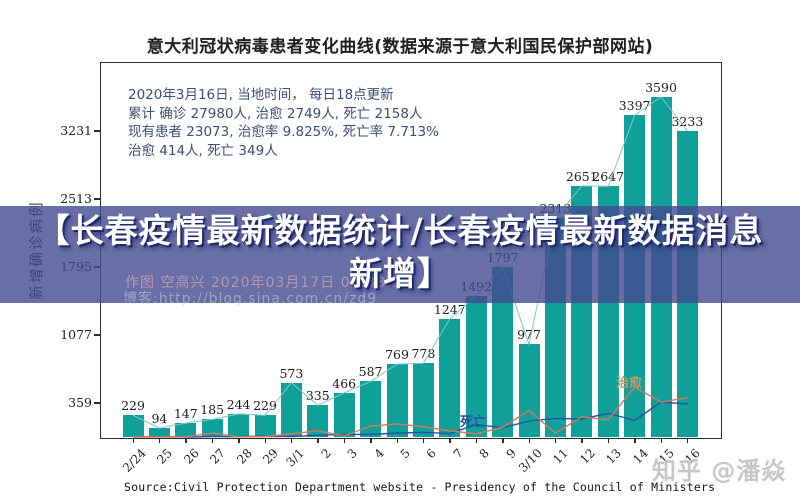  Describe the element at coordinates (719, 471) in the screenshot. I see `zhihu-author-watermark: 知乎 @潘焱` at that location.